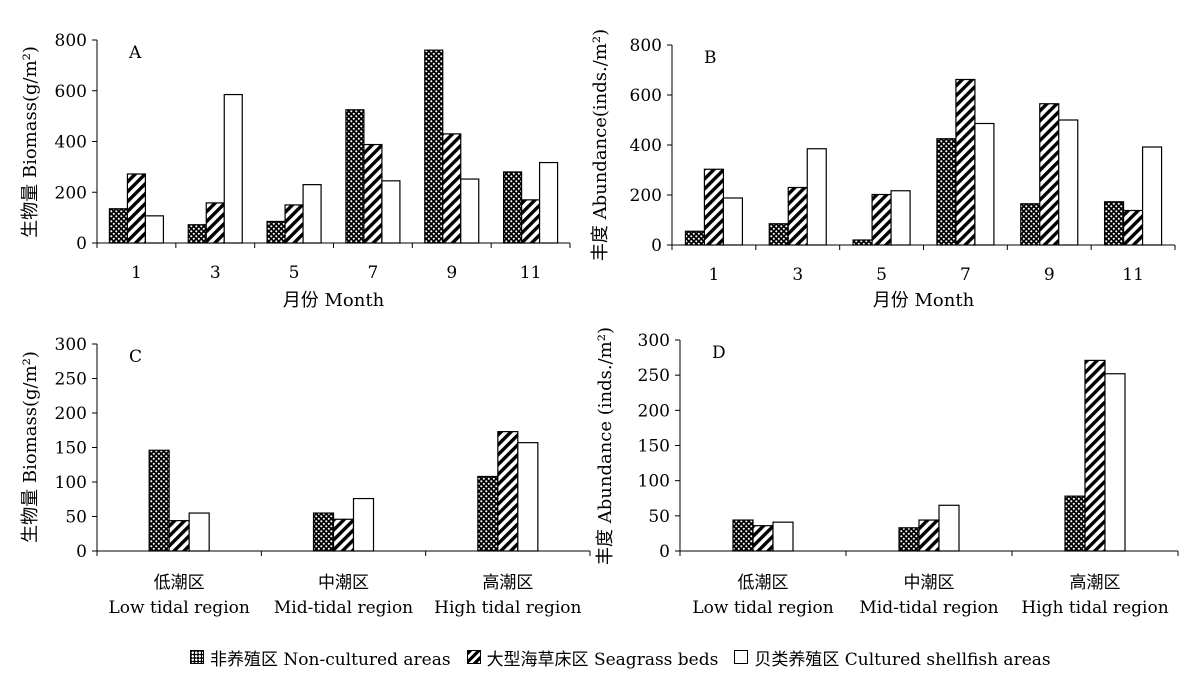  Describe the element at coordinates (334, 300) in the screenshot. I see `x-axis-title-a: 月份 Month` at that location.